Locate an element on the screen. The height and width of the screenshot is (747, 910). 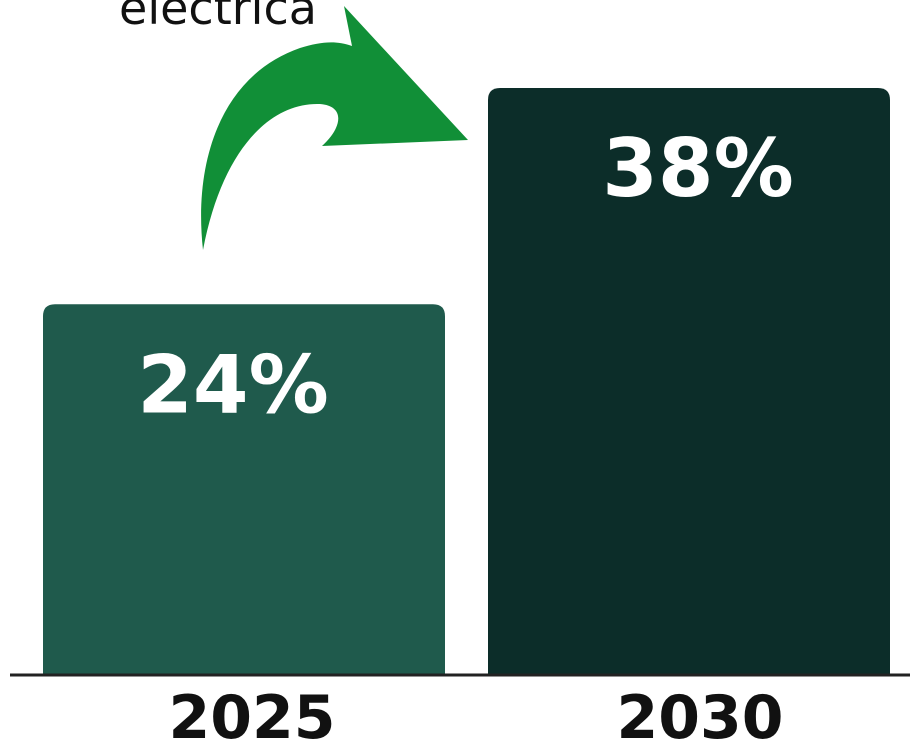
category-label-2030: 2030 is located at coordinates (700, 715).